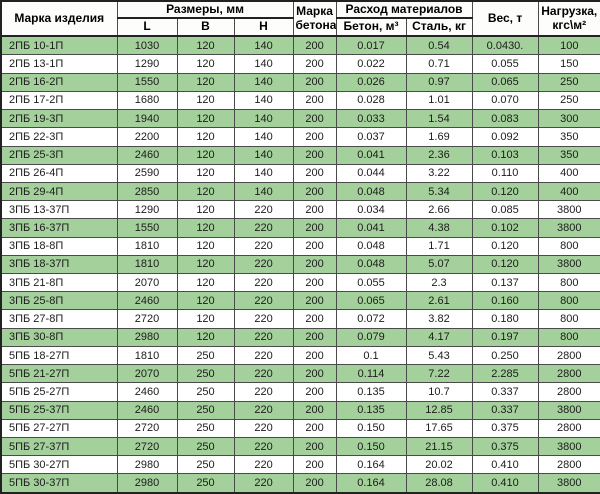  I want to click on cell-length: 1030, so click(147, 45).